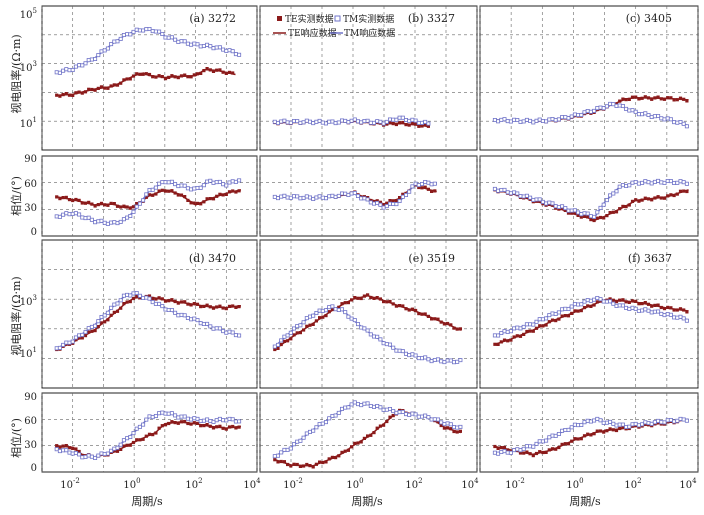 The width and height of the screenshot is (704, 515). Describe the element at coordinates (515, 484) in the screenshot. I see `x-tick-label: 10-2` at that location.